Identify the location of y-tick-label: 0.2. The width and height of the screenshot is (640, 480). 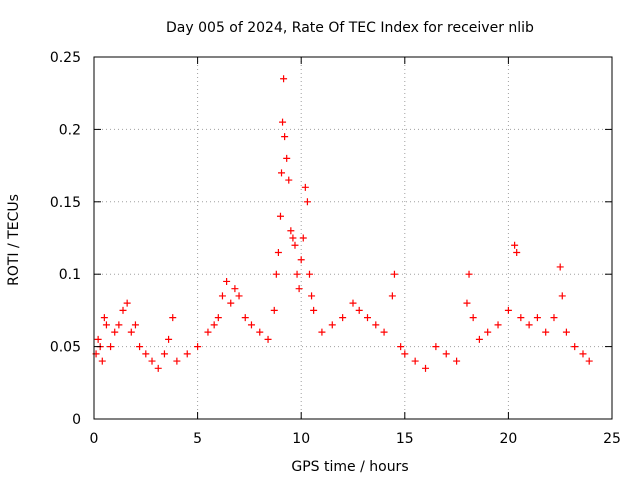
(70, 130).